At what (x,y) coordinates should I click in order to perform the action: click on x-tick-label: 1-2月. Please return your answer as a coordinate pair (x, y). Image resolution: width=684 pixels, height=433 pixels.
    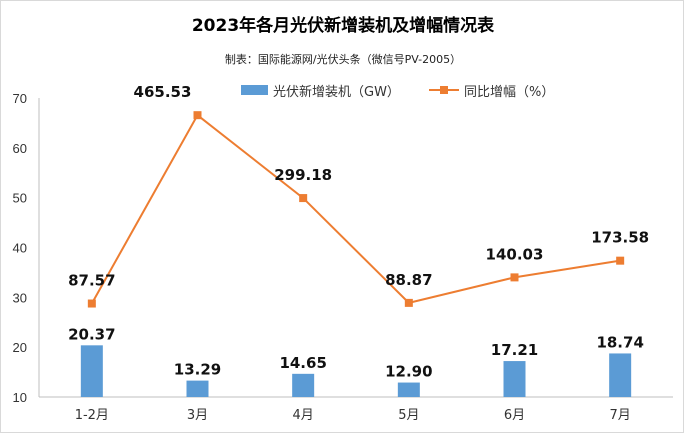
    Looking at the image, I should click on (92, 415).